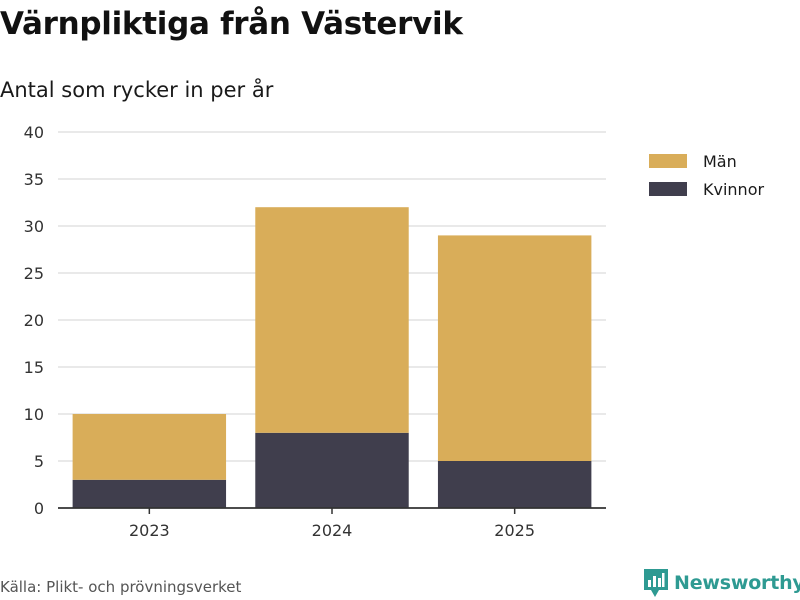 This screenshot has height=600, width=800. I want to click on legend-item-man: Män, so click(706, 161).